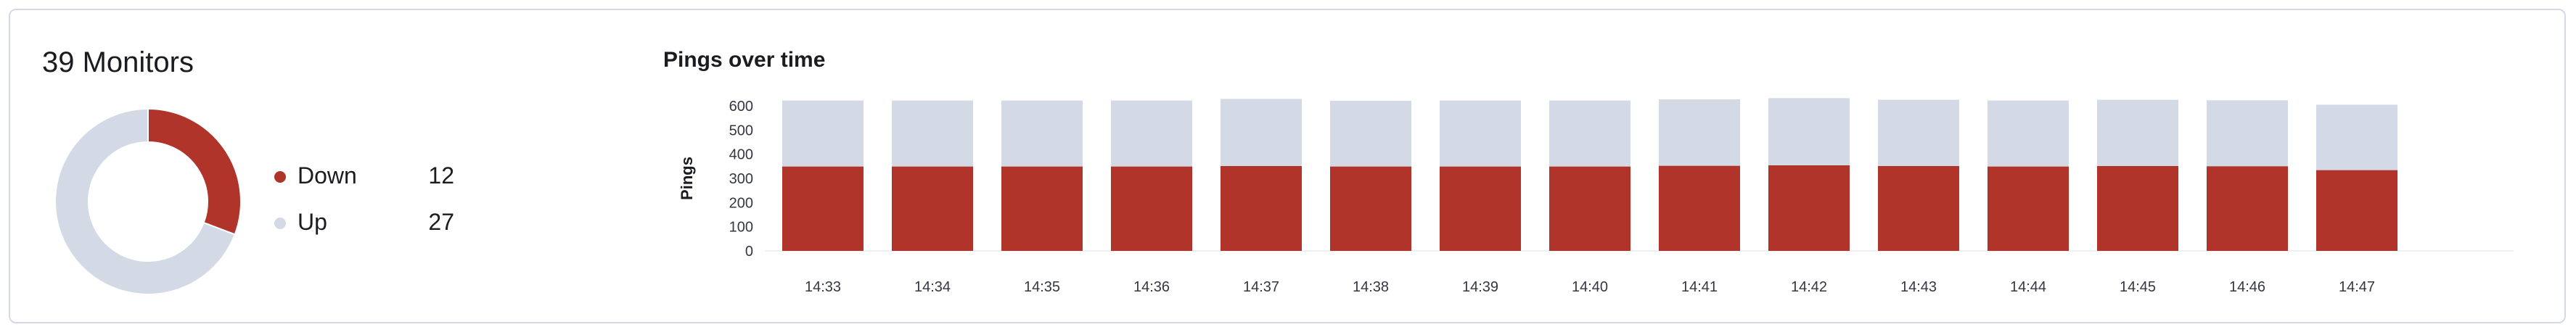  Describe the element at coordinates (1480, 133) in the screenshot. I see `bar-up-14:39` at that location.